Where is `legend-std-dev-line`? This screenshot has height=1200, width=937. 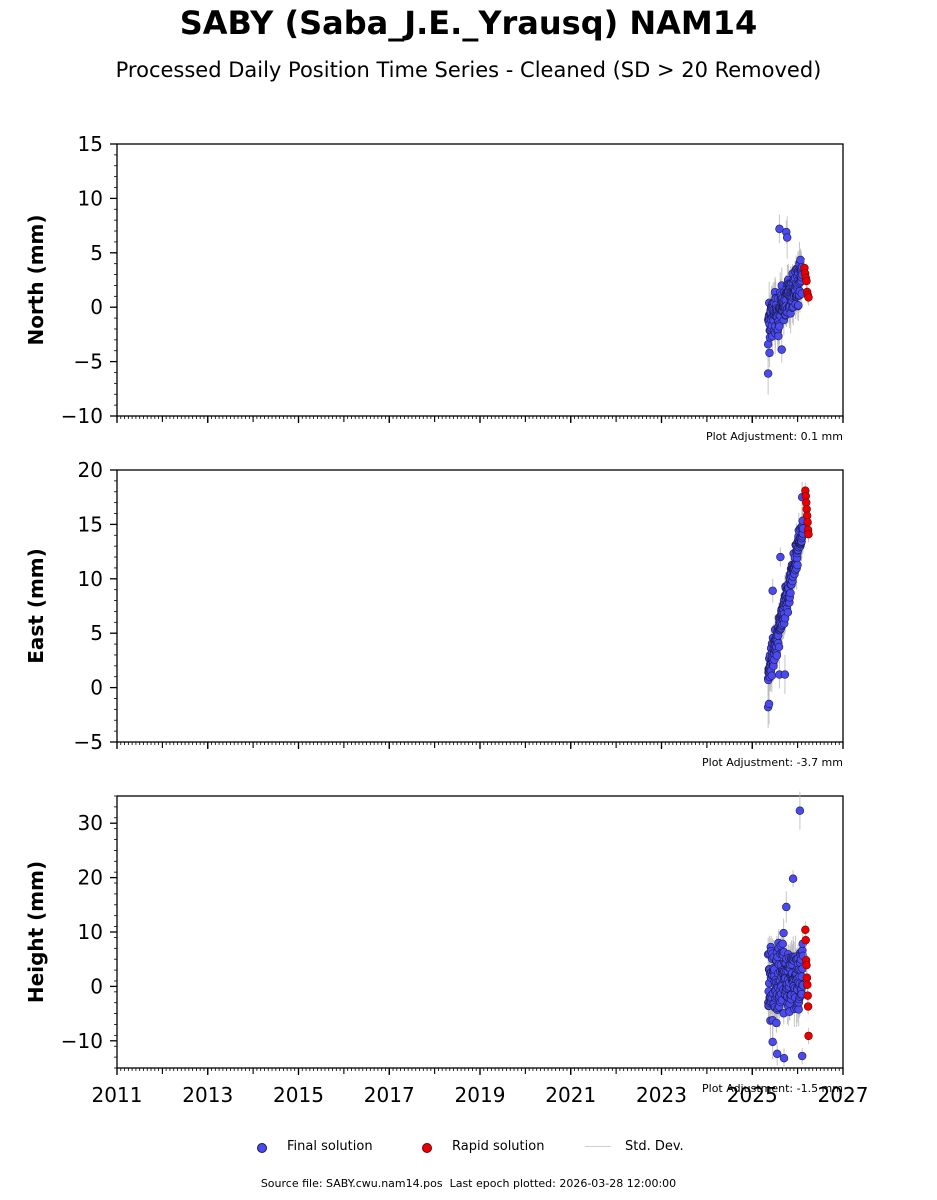 legend-std-dev-line is located at coordinates (598, 1146).